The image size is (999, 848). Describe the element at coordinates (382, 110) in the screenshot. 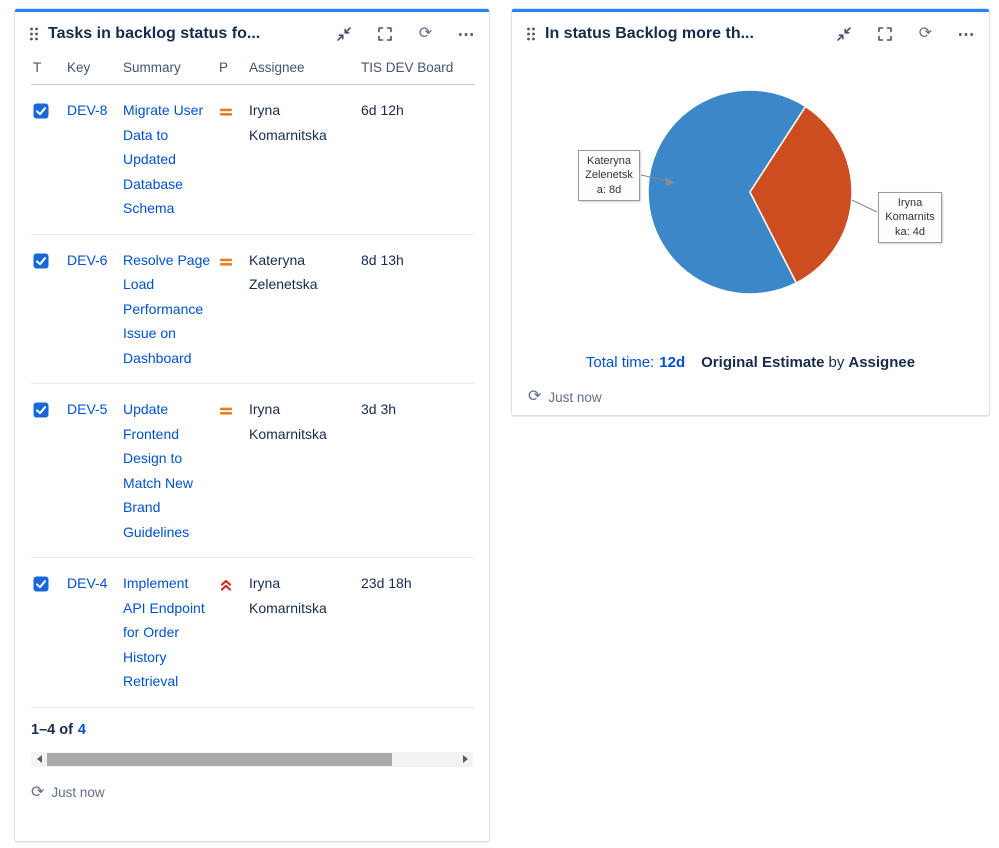

I see `estimate-value: 6d 12h` at that location.